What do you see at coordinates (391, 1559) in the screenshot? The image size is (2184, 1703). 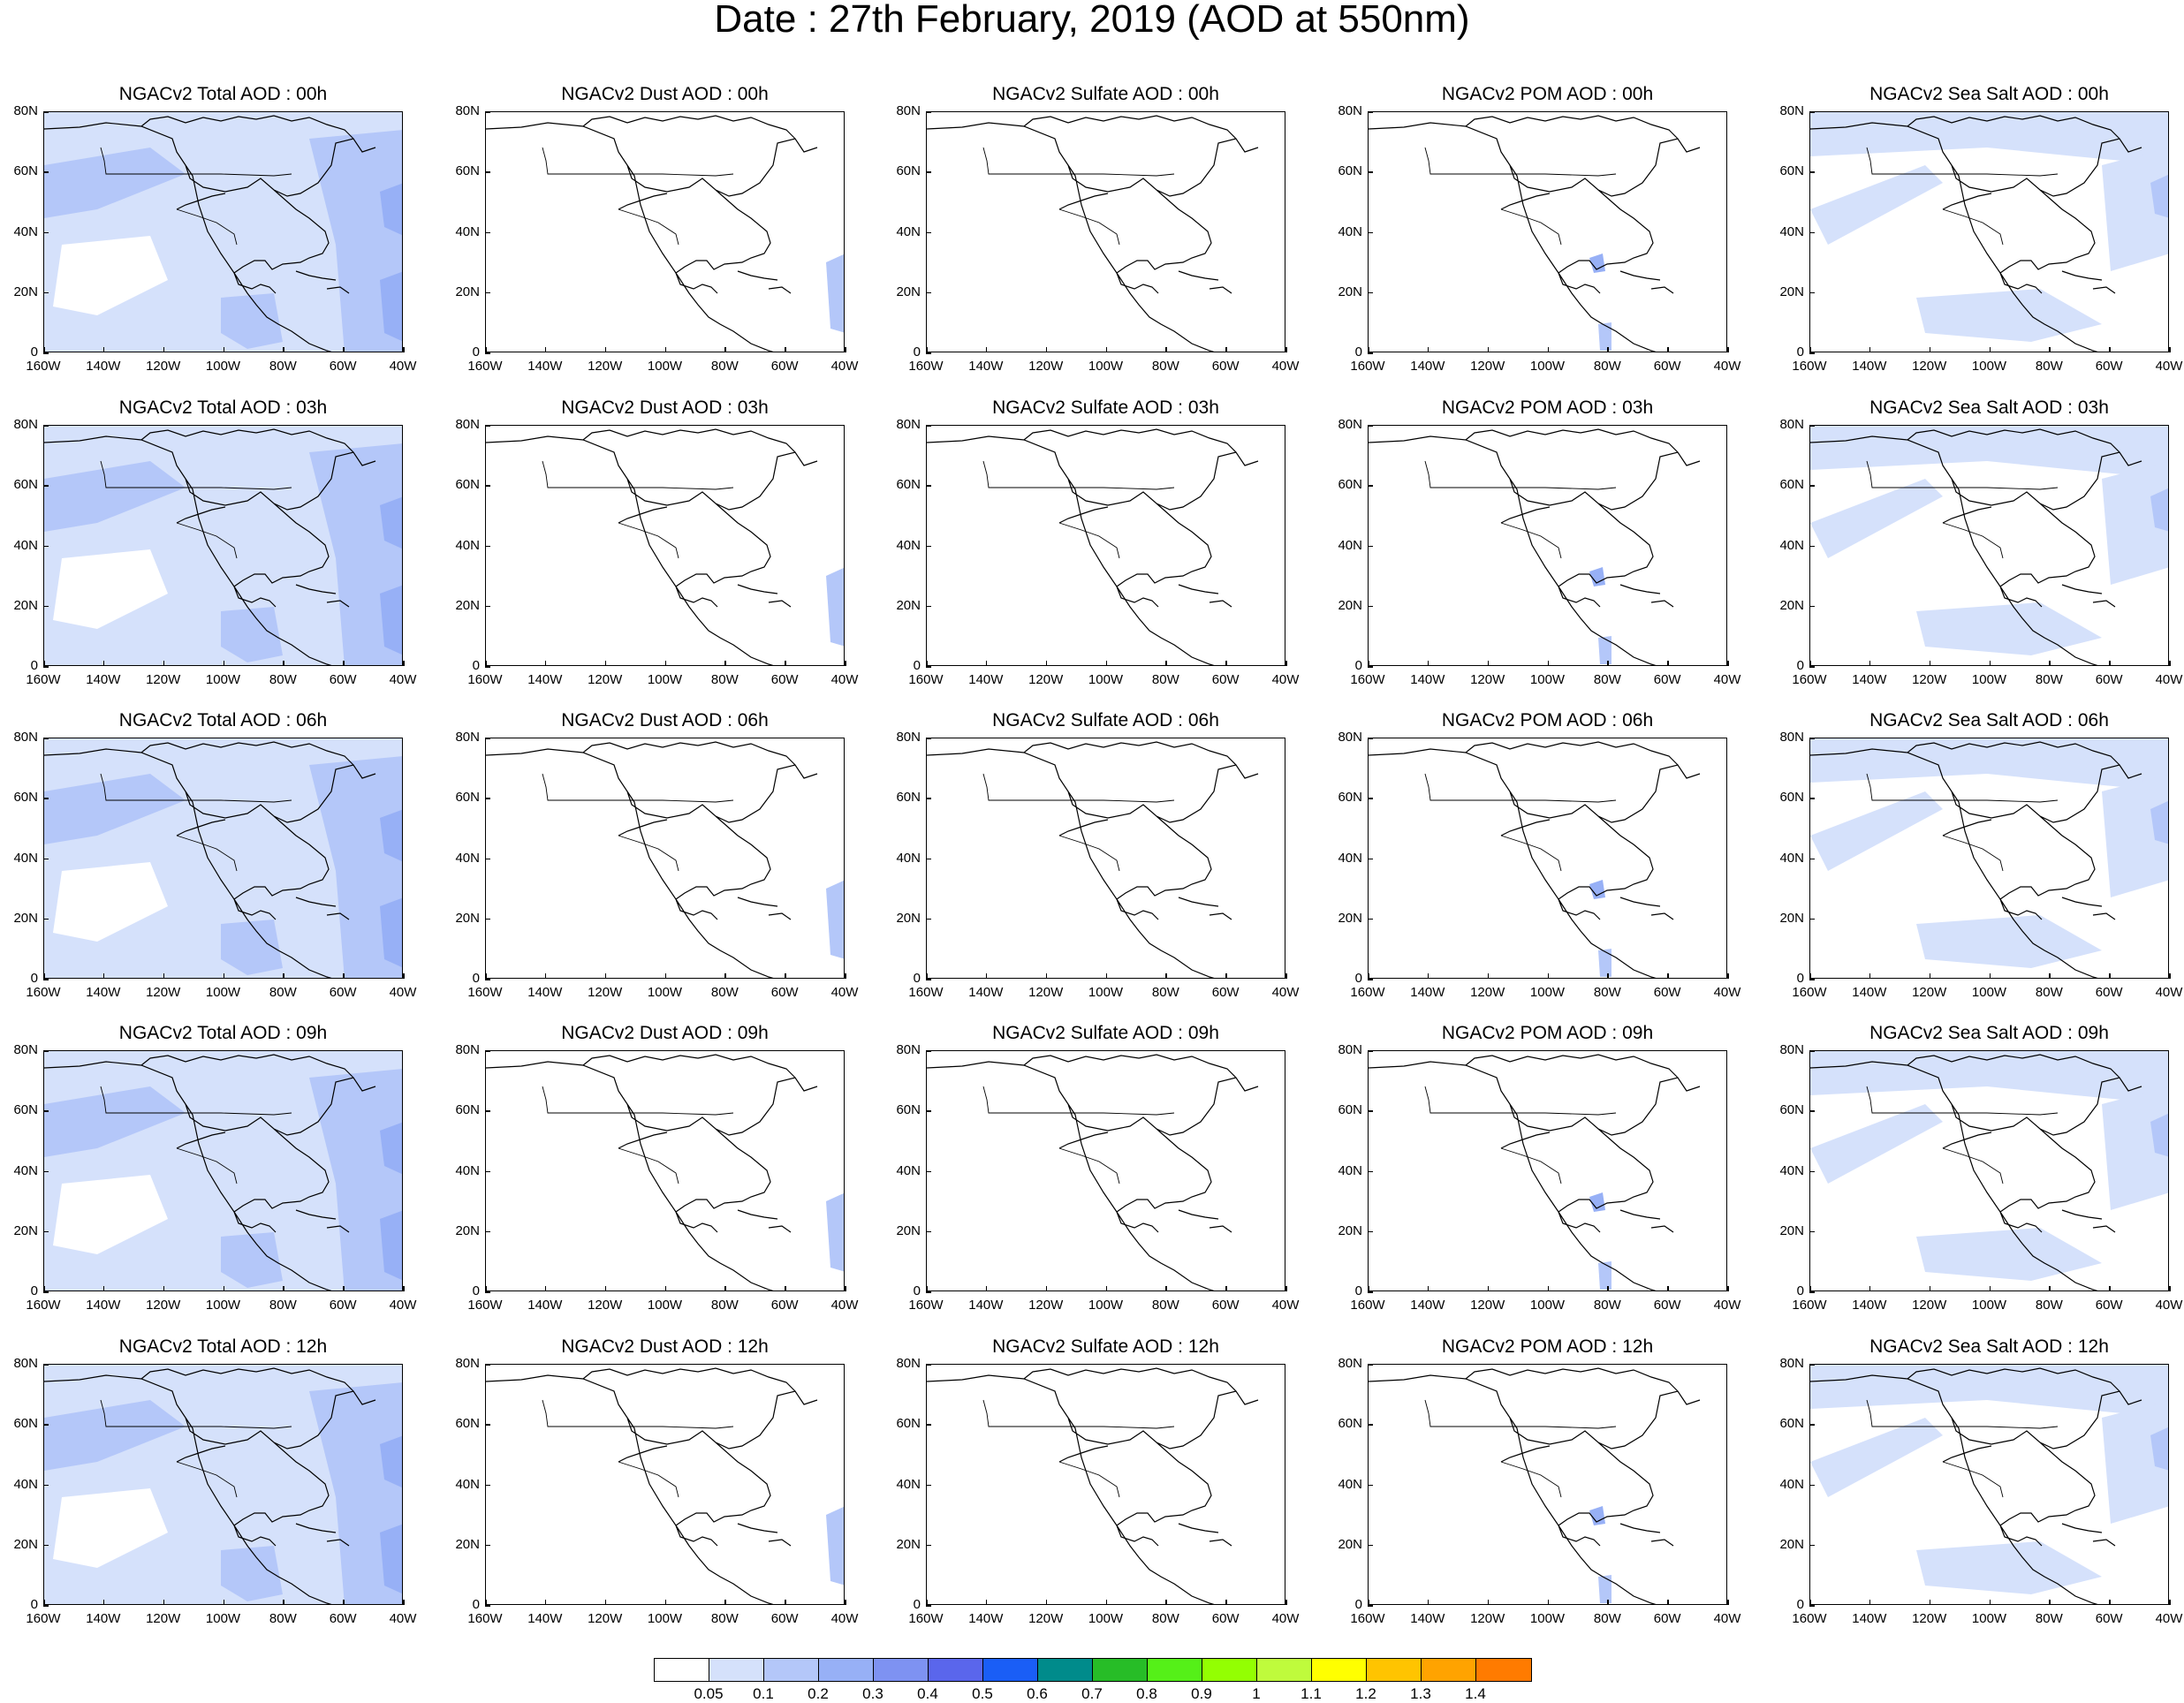 I see `aod-shade-trade-wind` at bounding box center [391, 1559].